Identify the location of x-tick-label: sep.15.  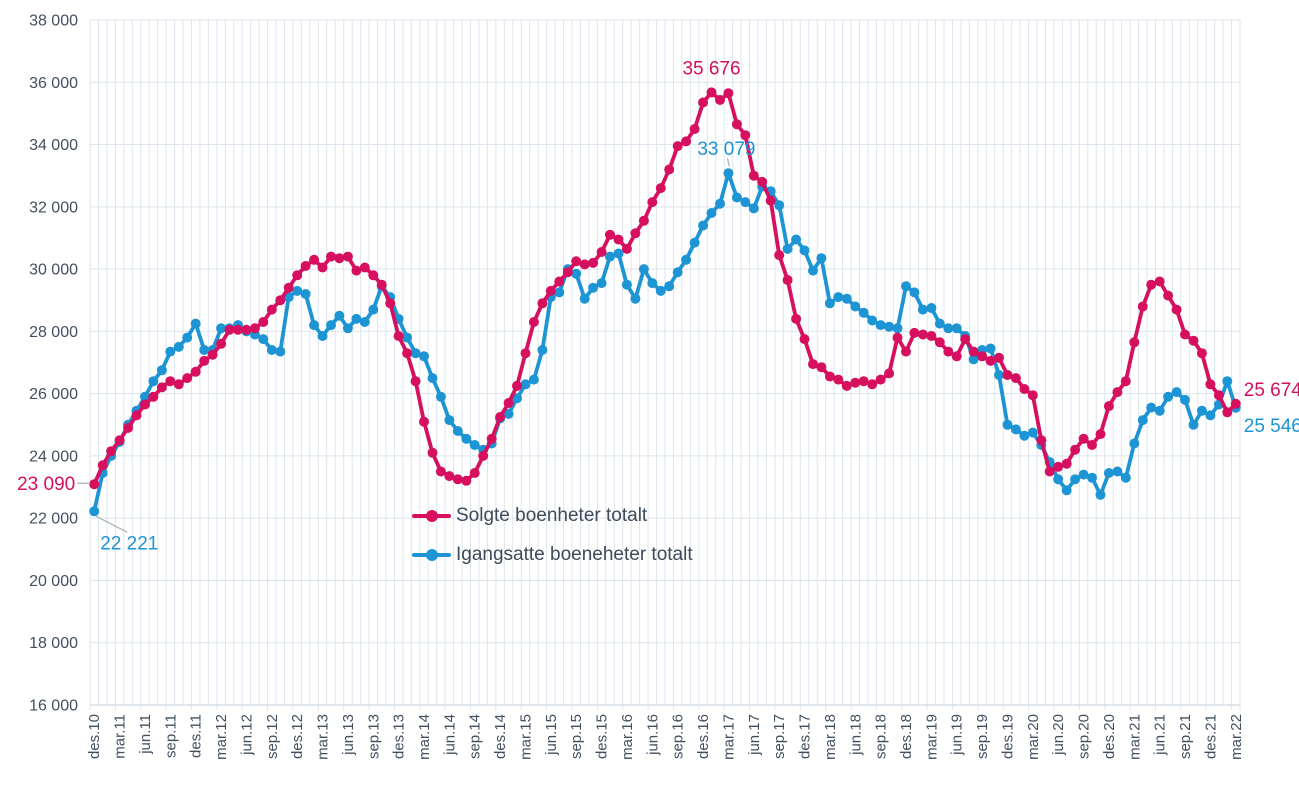
(576, 736).